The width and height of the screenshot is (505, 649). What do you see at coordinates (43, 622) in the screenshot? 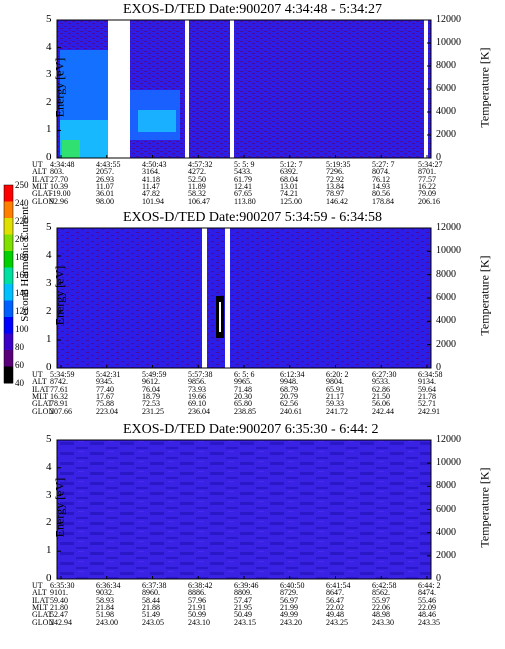
I see `panel-3-row-label: GLON` at bounding box center [43, 622].